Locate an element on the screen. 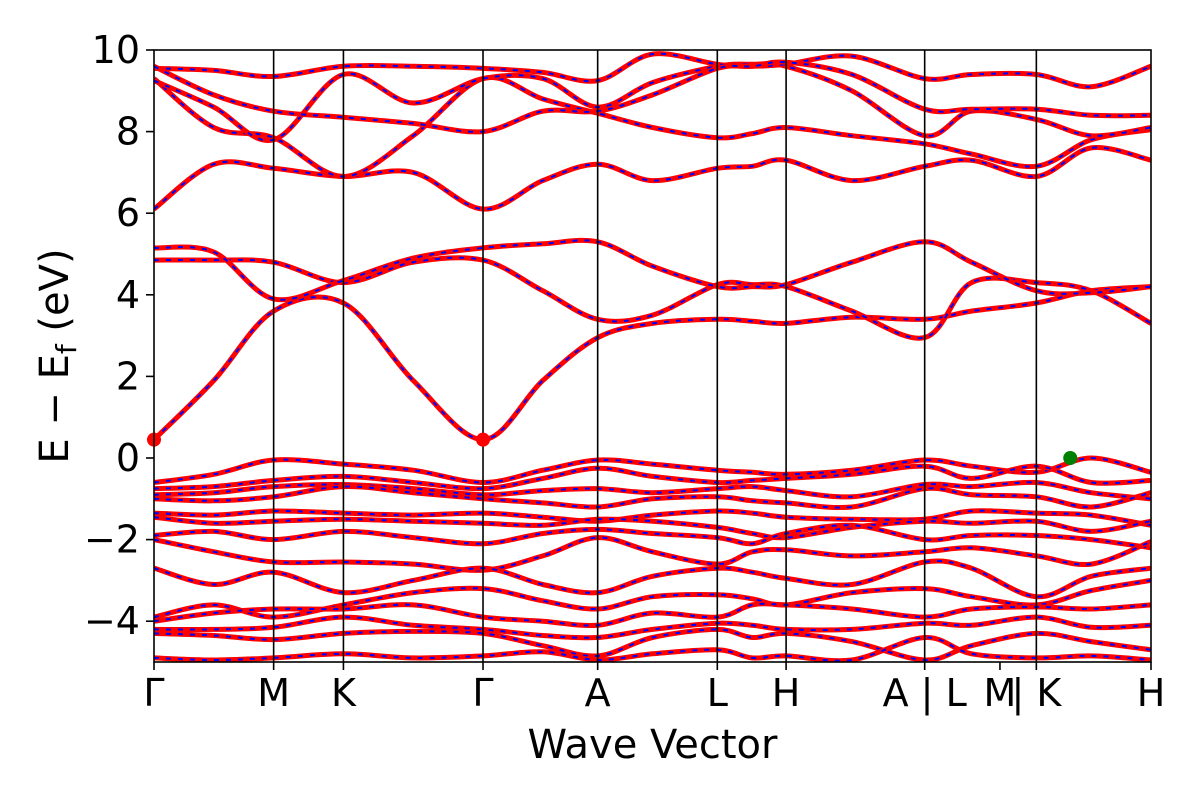  x-tick-label-3: Γ is located at coordinates (482, 693).